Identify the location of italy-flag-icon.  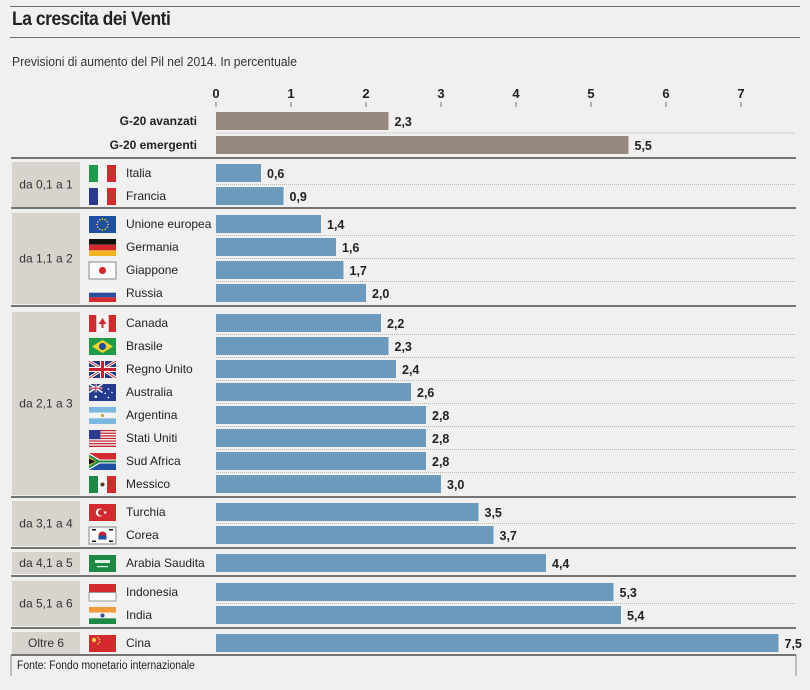
(102, 173).